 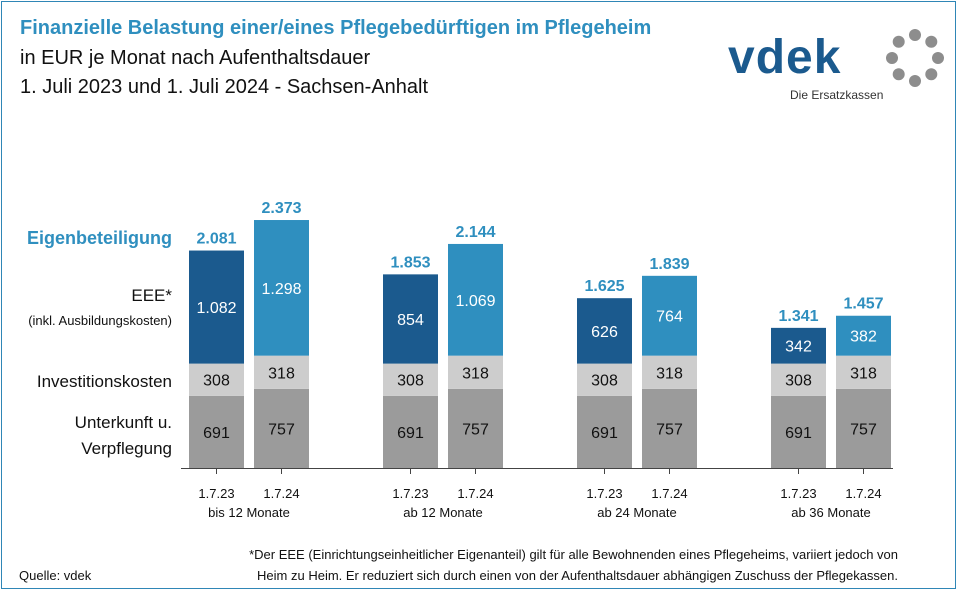 I want to click on data-label-eee: 1.298, so click(x=281, y=289).